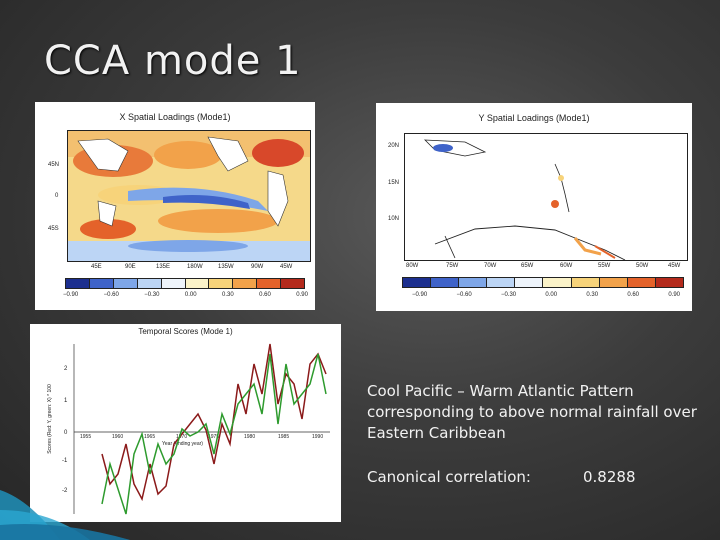  Describe the element at coordinates (175, 117) in the screenshot. I see `x-panel-title: X Spatial Loadings (Mode1)` at that location.